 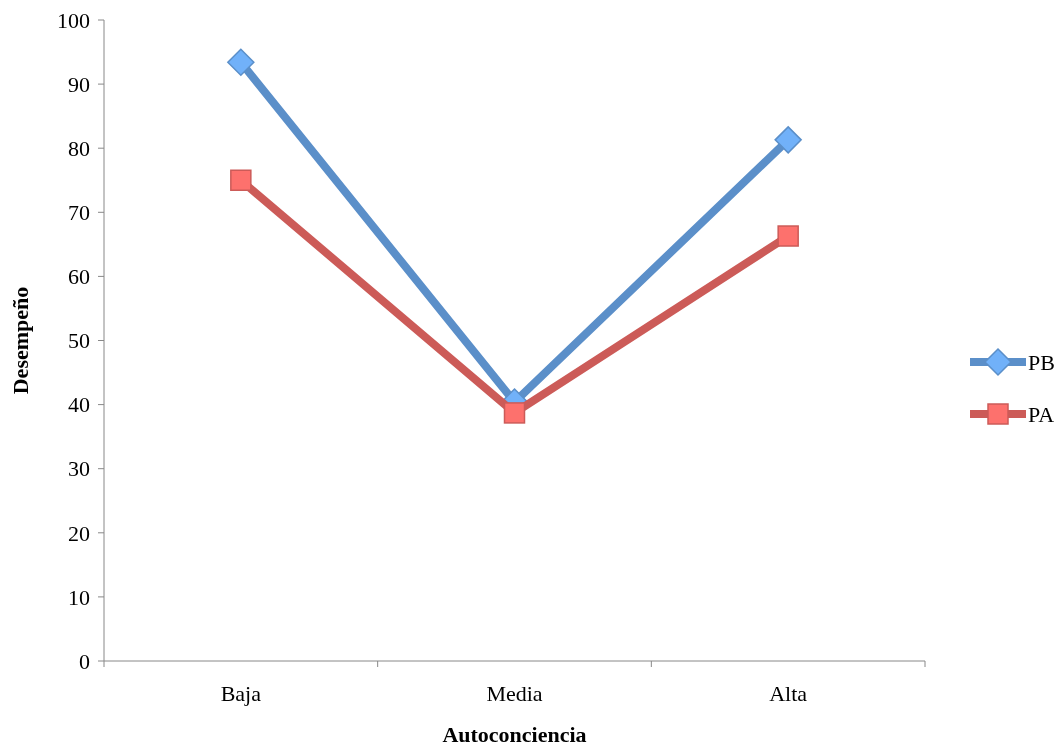 I want to click on legend-label: PA, so click(x=1041, y=414).